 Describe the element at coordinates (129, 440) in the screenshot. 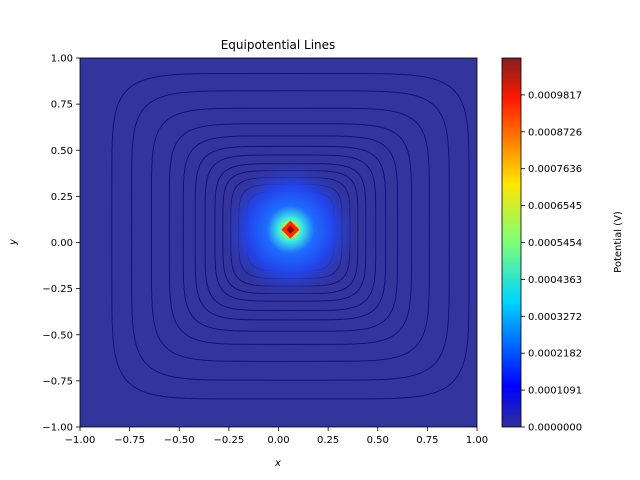

I see `x-tick-label: −0.75` at that location.